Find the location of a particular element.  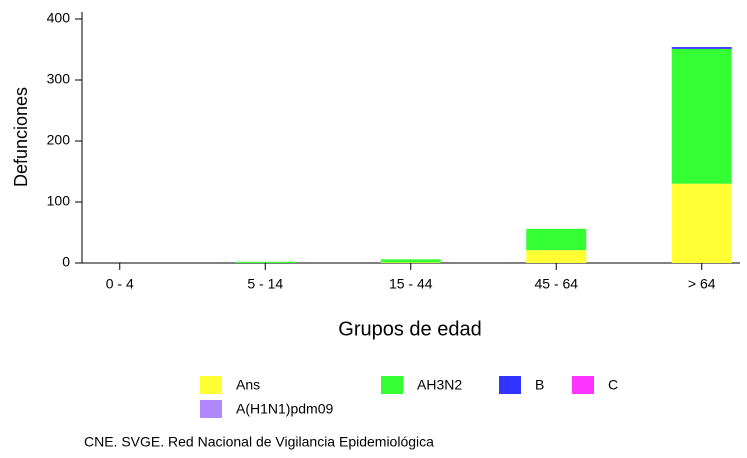

x-axis-title: Grupos de edad is located at coordinates (409, 329).